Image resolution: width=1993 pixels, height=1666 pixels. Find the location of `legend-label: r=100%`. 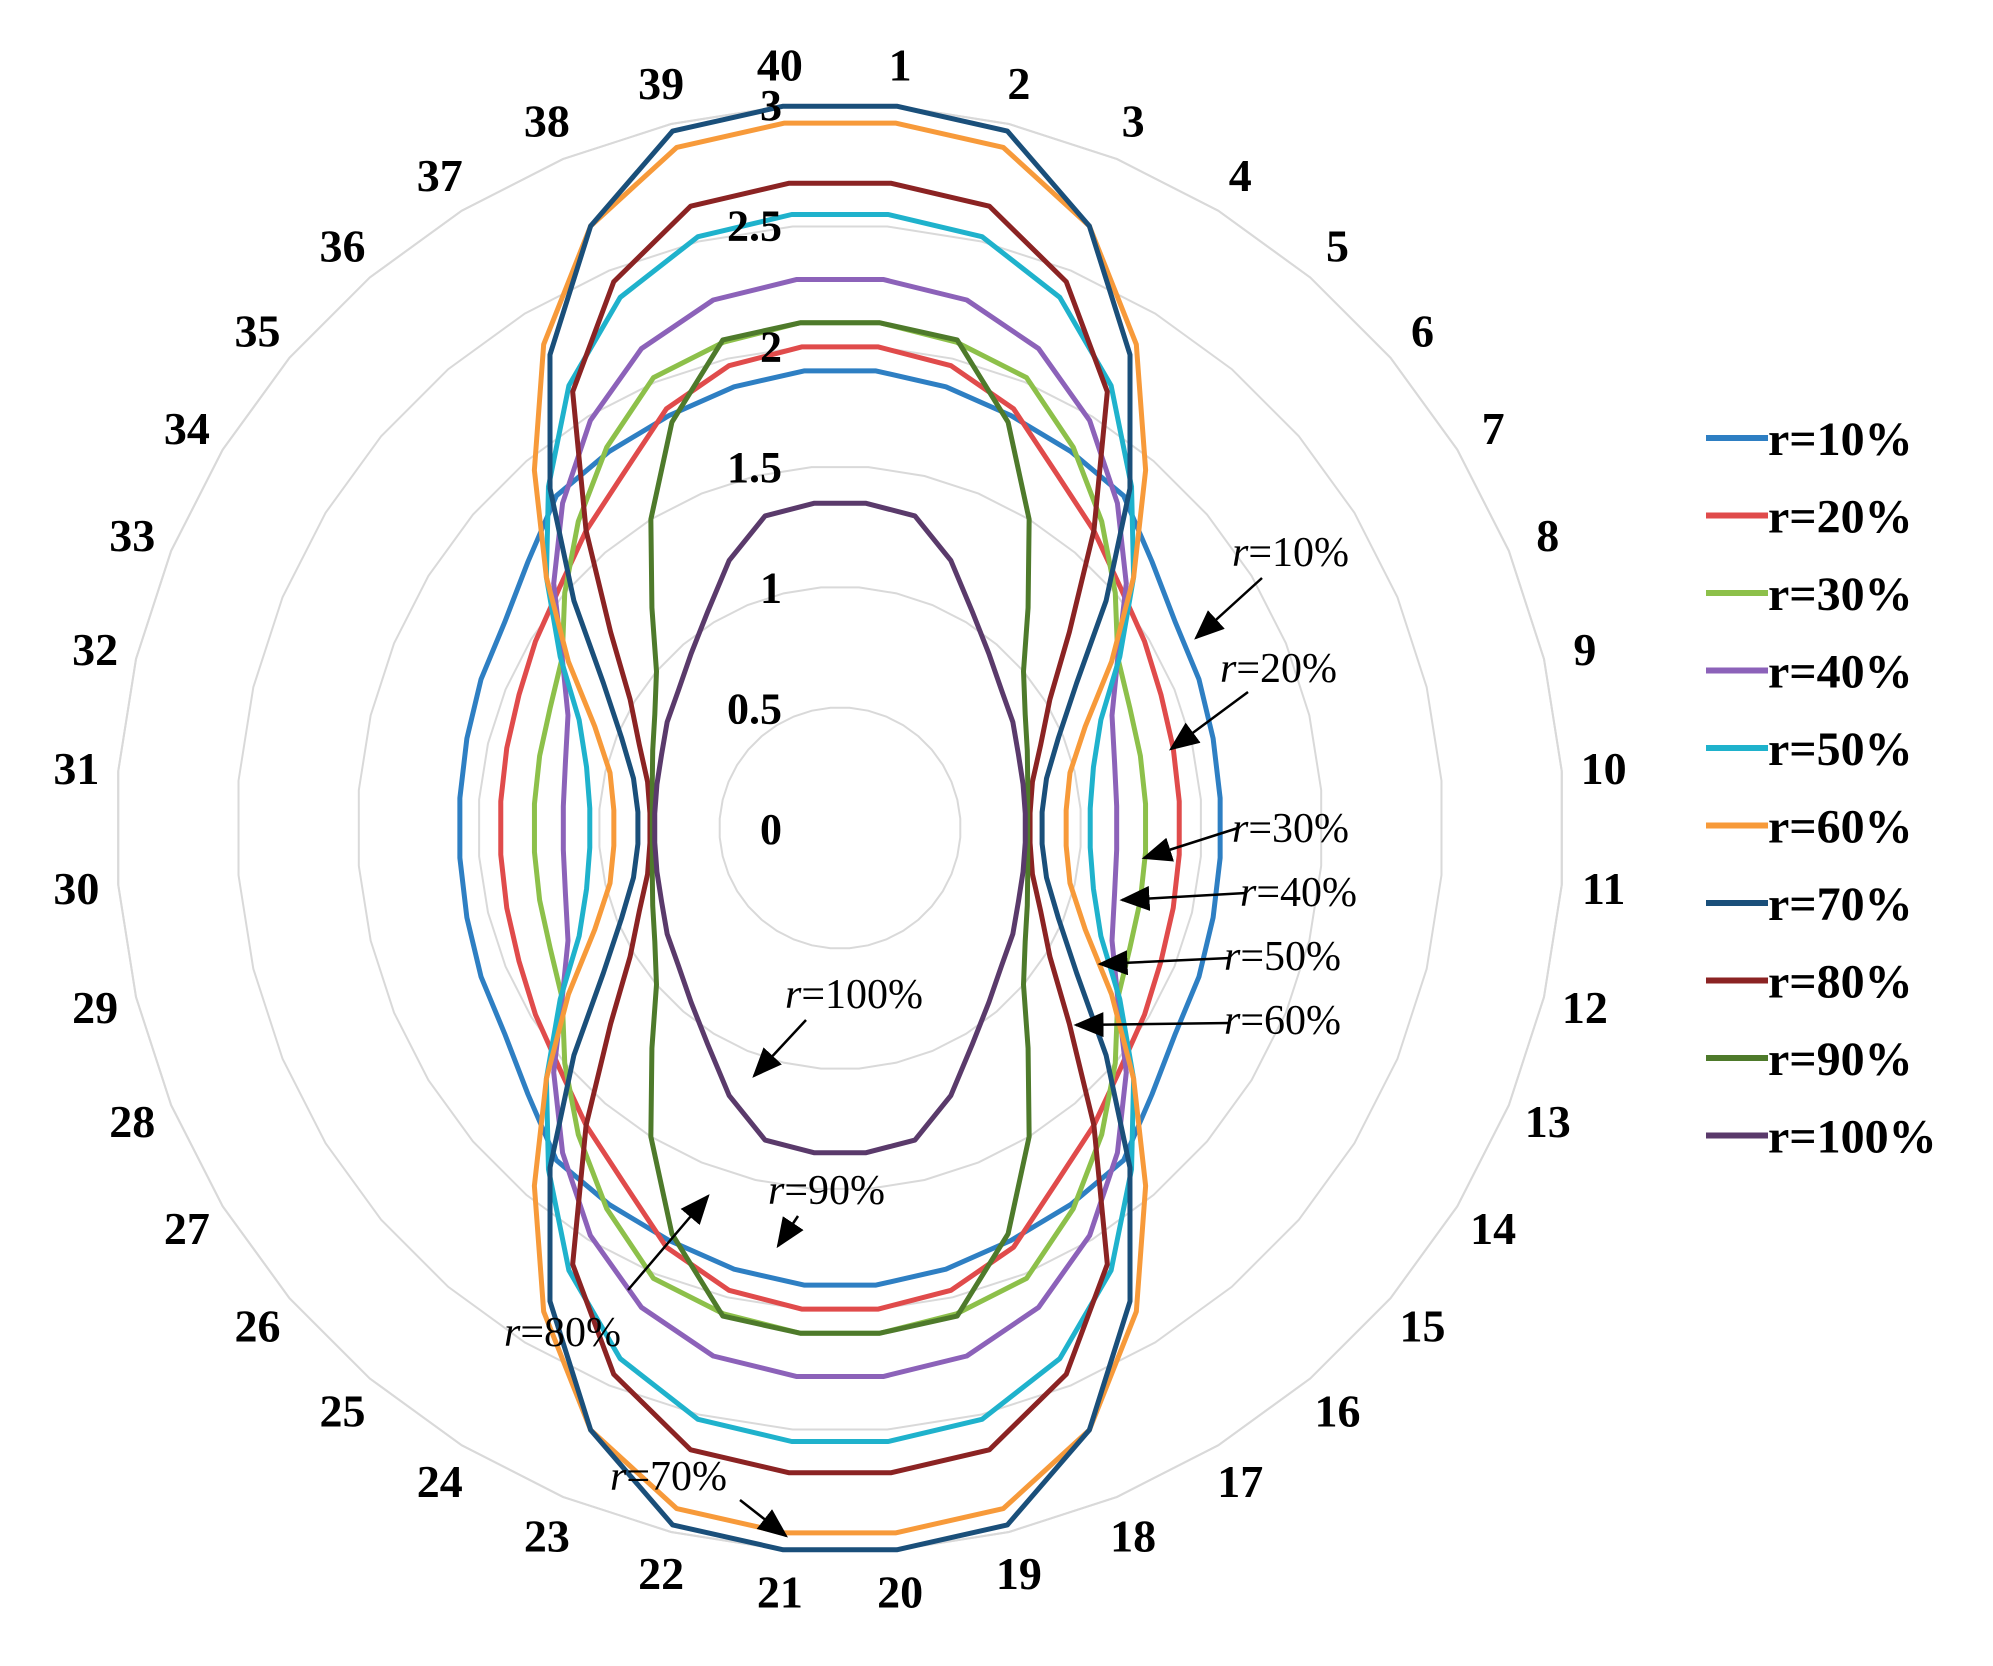

legend-label: r=100% is located at coordinates (1852, 1137).